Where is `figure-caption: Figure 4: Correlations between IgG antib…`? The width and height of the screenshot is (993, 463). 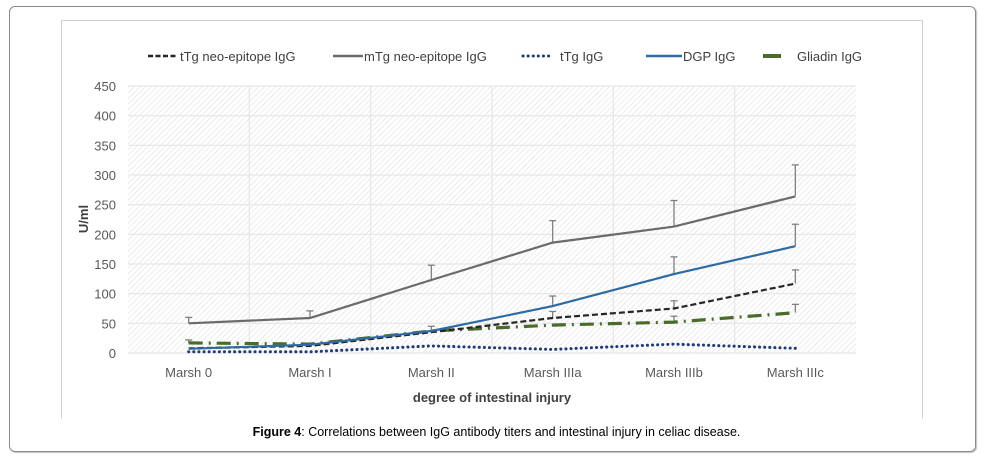 figure-caption: Figure 4: Correlations between IgG antib… is located at coordinates (496, 432).